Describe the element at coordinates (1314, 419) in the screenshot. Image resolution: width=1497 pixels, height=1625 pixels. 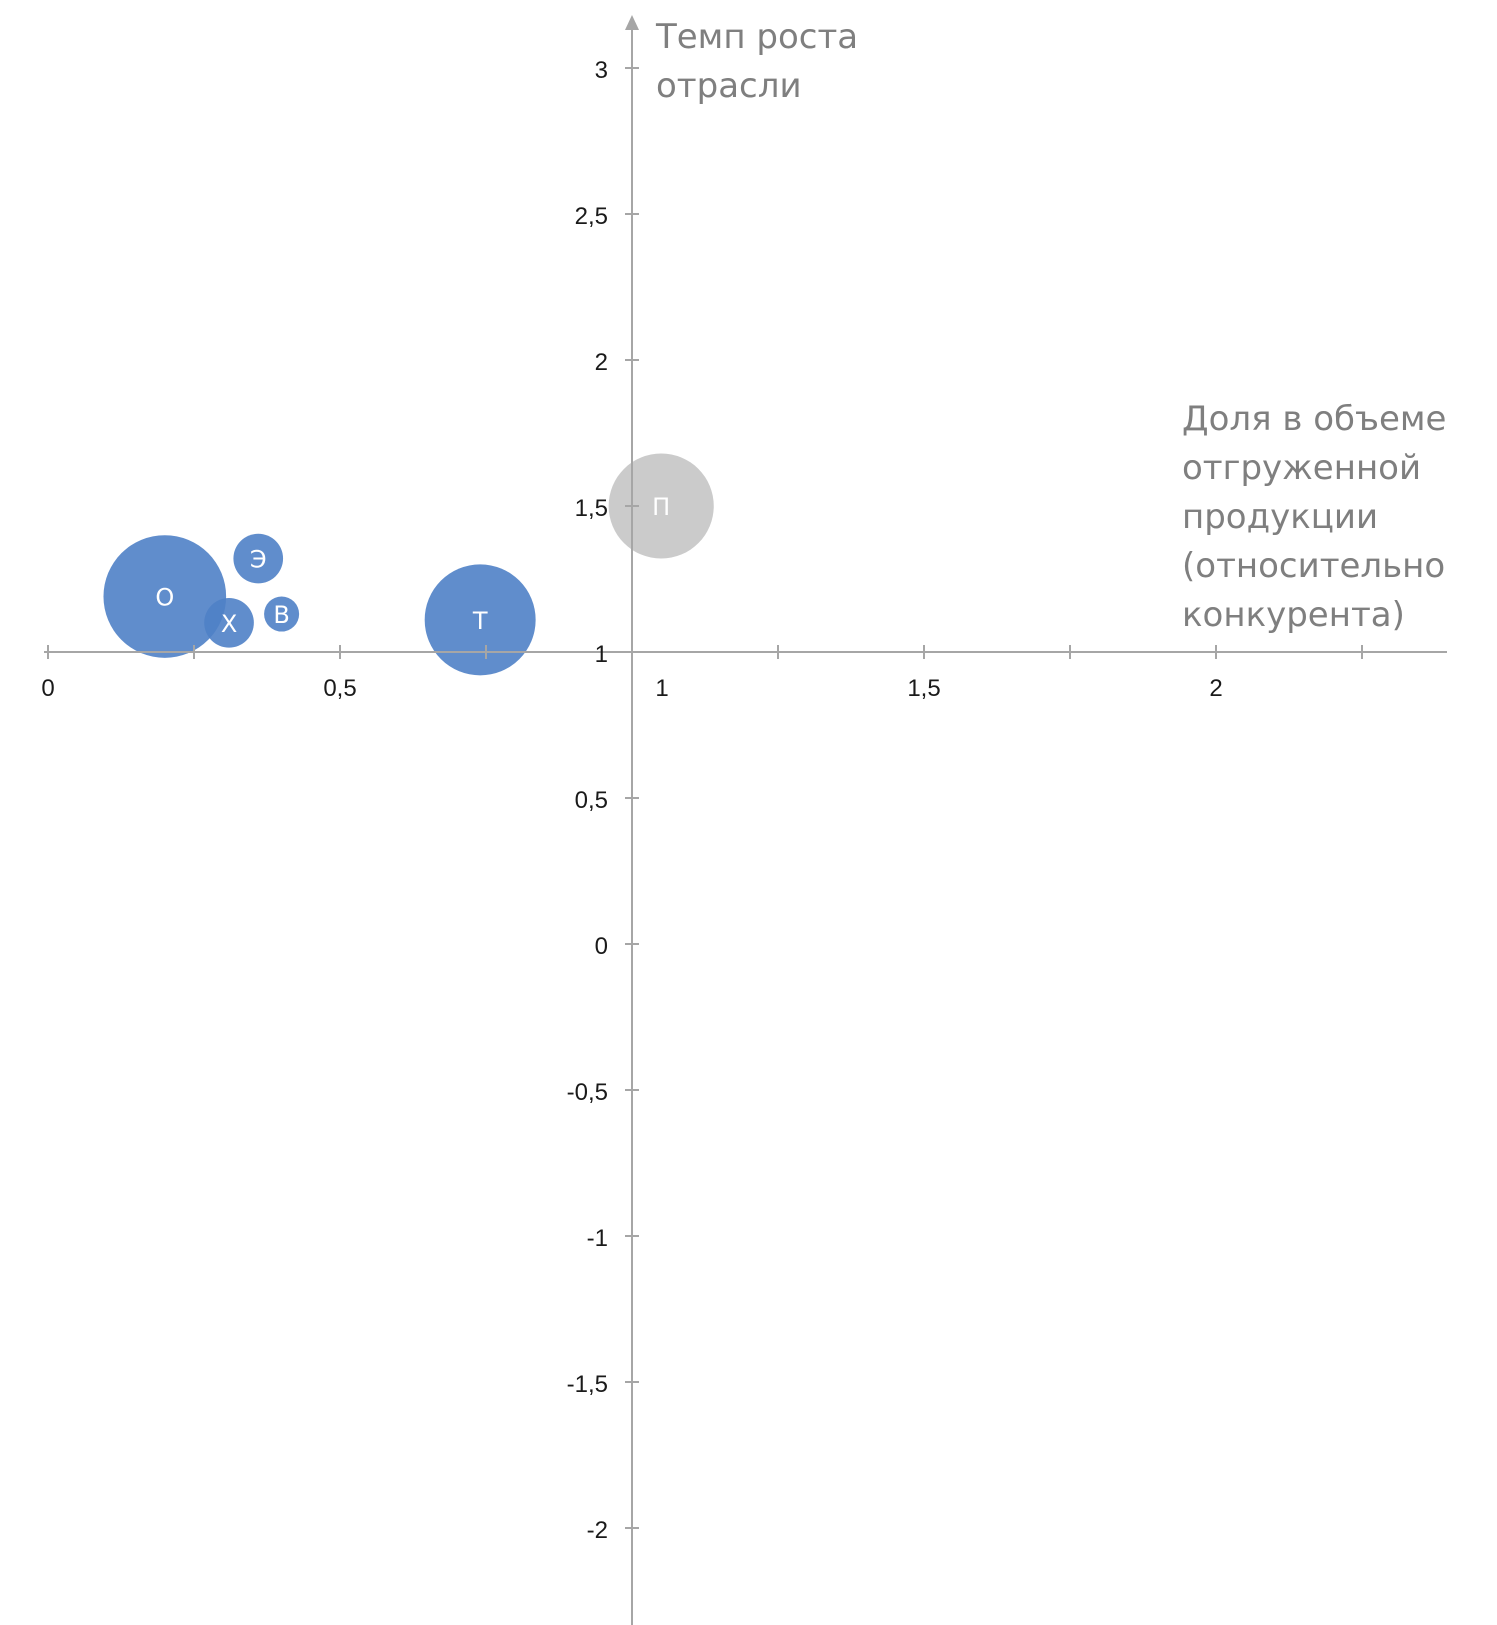
I see `x-axis-title-line-1: Доля в объеме` at that location.